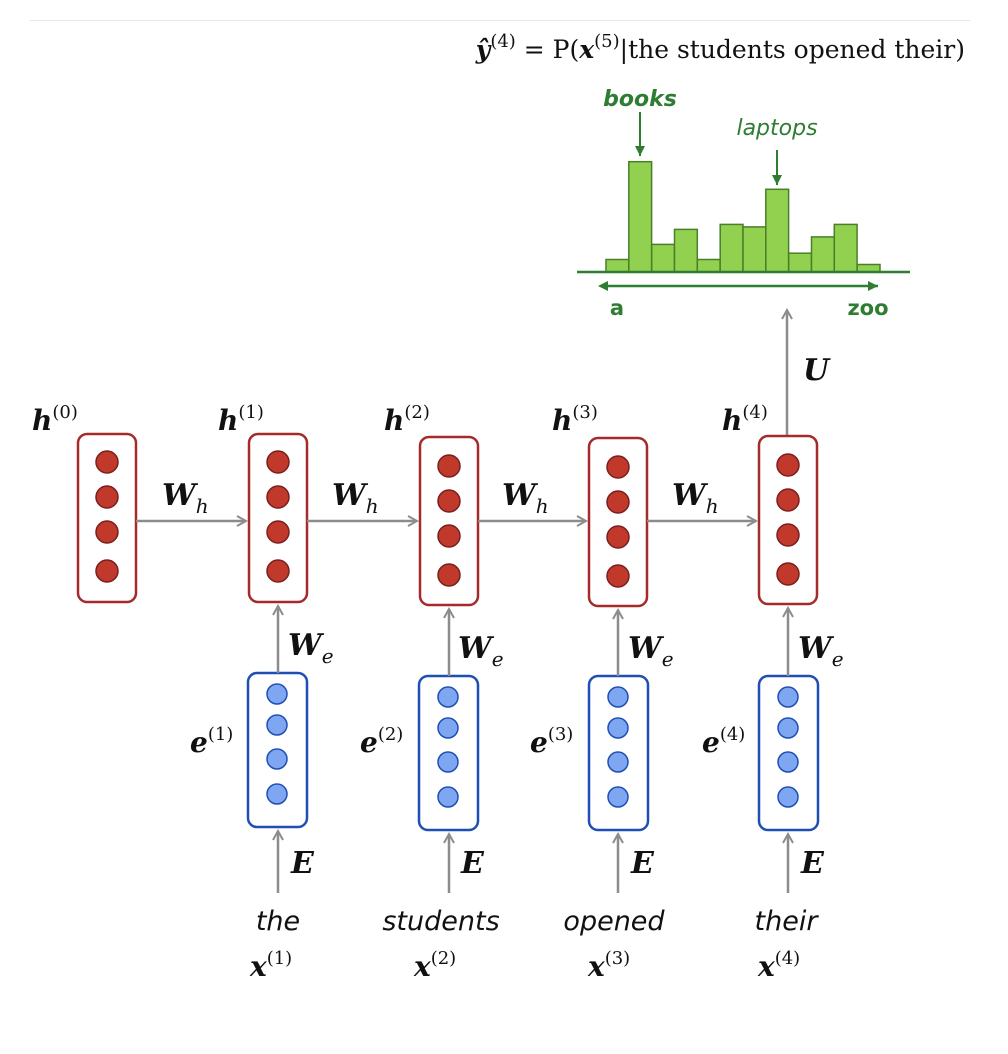 This screenshot has height=1054, width=1008. I want to click on embedding-label-2: e(2), so click(381, 741).